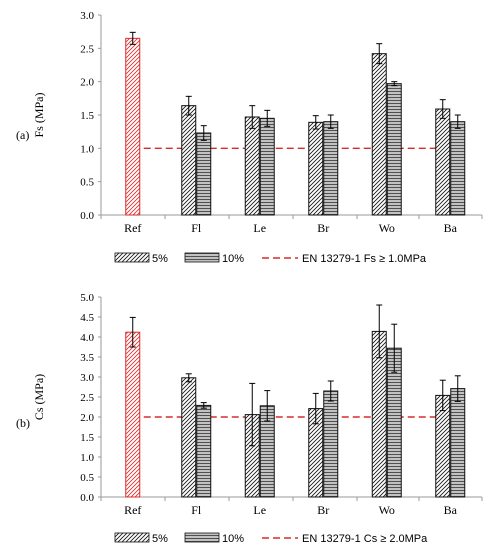 The height and width of the screenshot is (550, 494). Describe the element at coordinates (364, 259) in the screenshot. I see `legend-label-threshold: EN 13279-1 Fs ≥ 1.0MPa` at that location.